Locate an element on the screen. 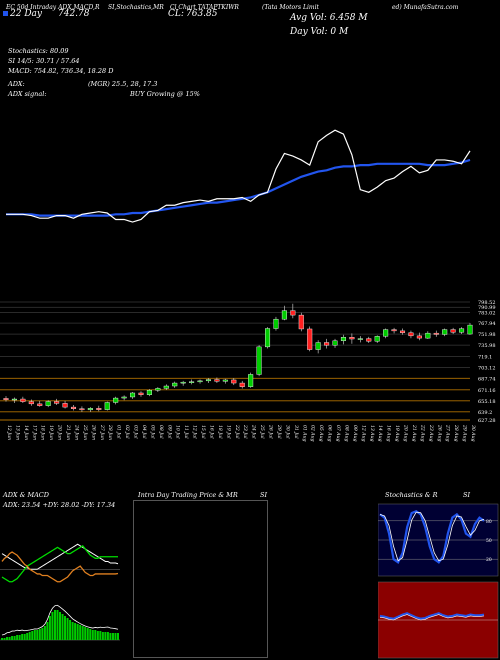 The image size is (500, 660). adx-panel-title: ADX & MACD is located at coordinates (26, 495).